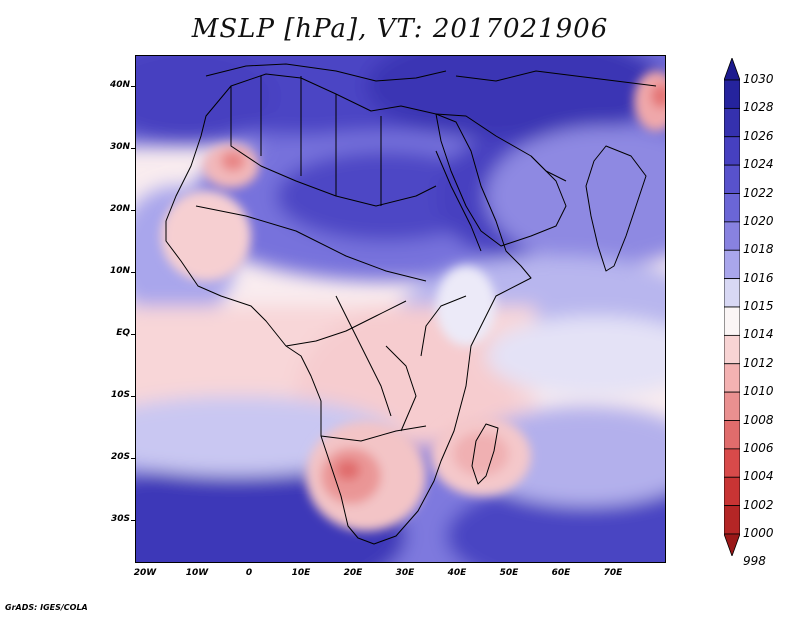 The width and height of the screenshot is (800, 618). I want to click on colorbar-label: 1006, so click(758, 447).